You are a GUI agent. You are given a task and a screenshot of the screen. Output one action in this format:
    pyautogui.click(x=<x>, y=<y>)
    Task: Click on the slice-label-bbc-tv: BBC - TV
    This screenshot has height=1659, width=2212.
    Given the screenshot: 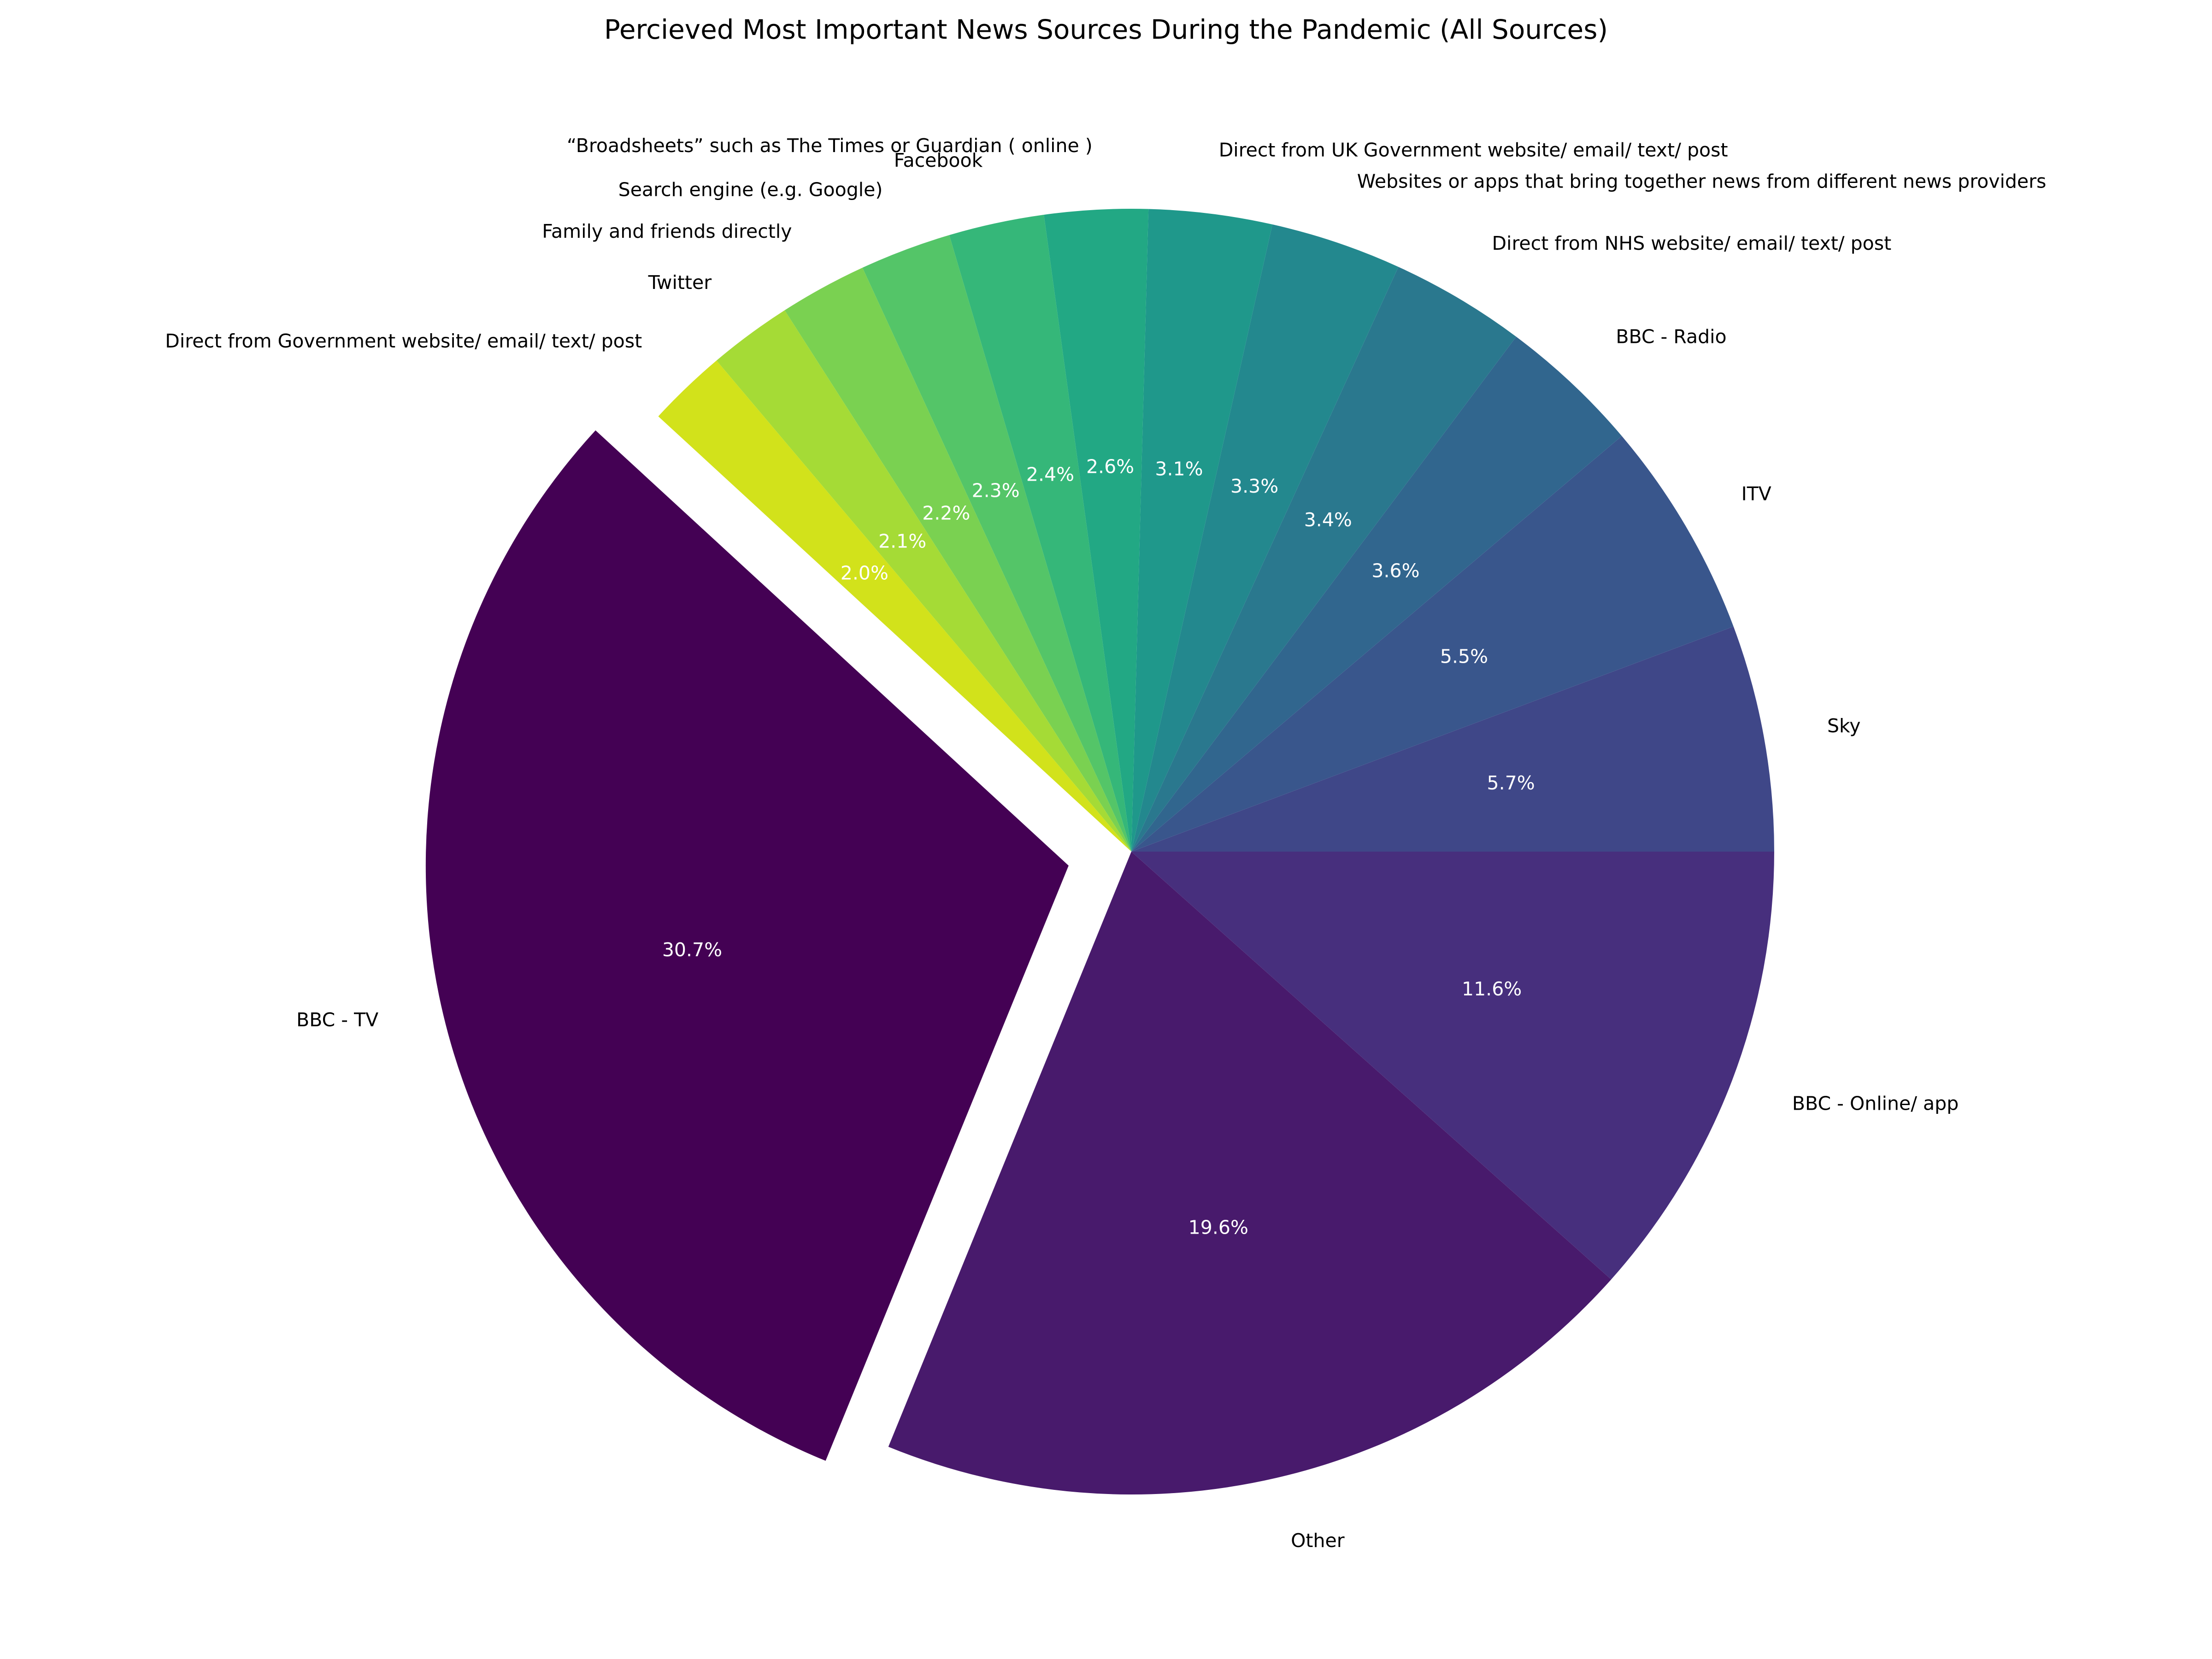 What is the action you would take?
    pyautogui.click(x=337, y=1020)
    